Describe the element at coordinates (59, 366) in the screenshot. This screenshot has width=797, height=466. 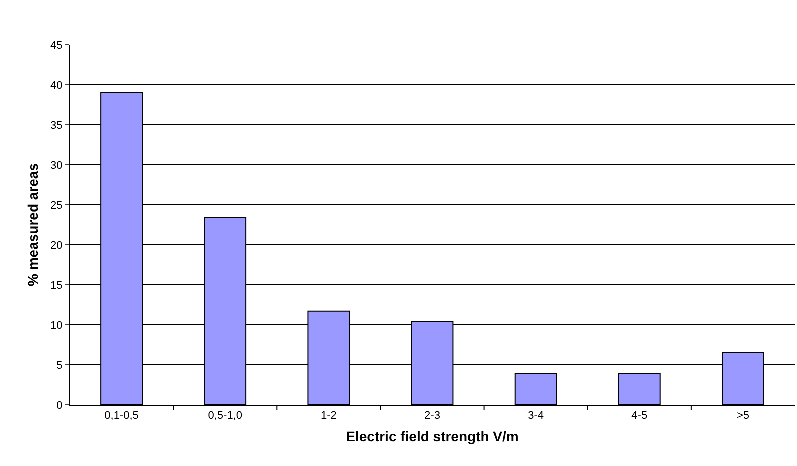
I see `y-tick-label: 5` at that location.